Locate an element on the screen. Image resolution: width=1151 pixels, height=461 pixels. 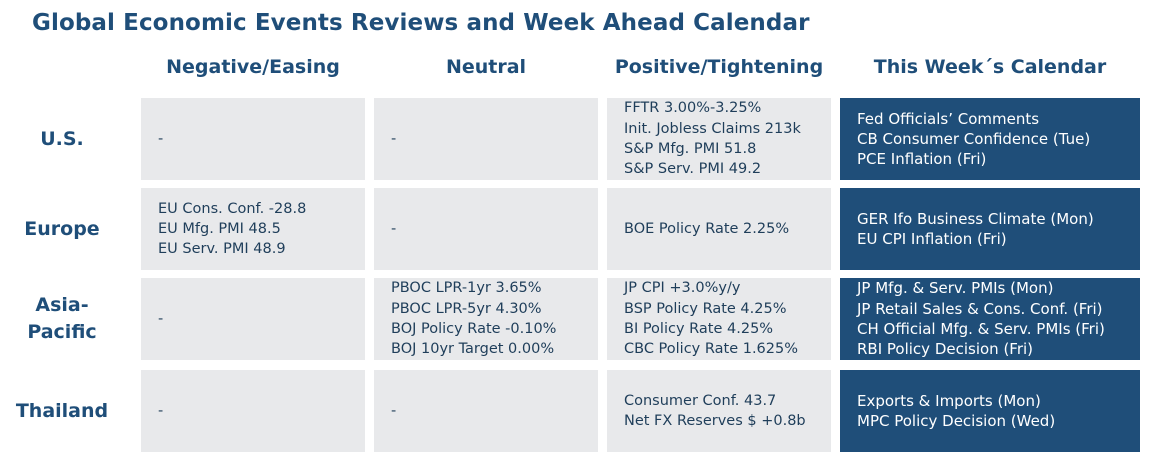
cell-line: GER Ifo Business Climate (Mon) is located at coordinates (975, 218).